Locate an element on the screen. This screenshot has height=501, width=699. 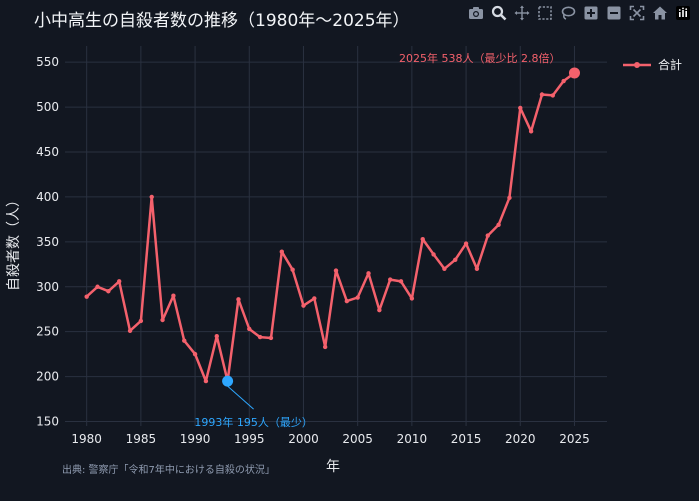
plotly-logo-icon is located at coordinates (683, 13).